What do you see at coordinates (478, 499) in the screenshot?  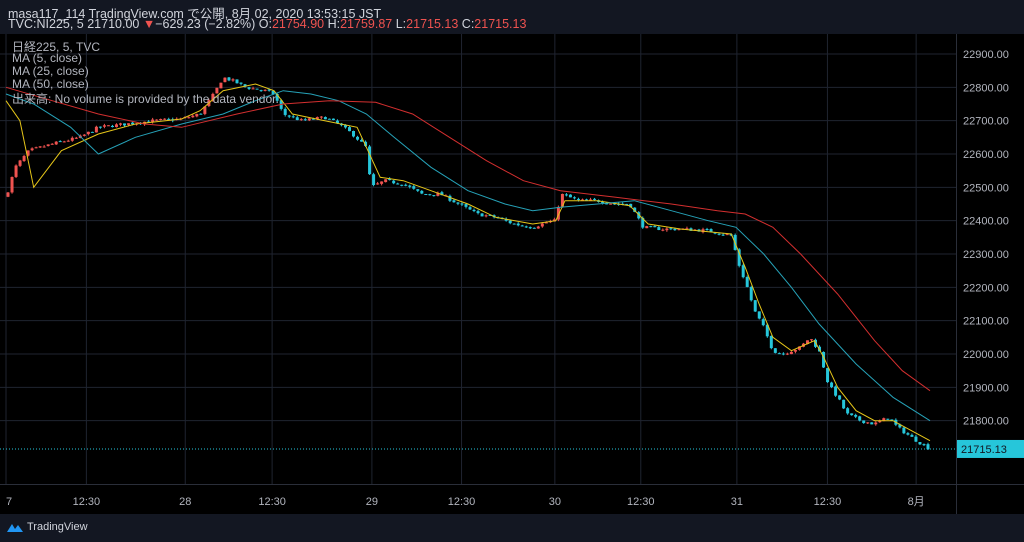 I see `time-axis: 7 12:30 28 12:30 29 12:30 30 12:30 31 12:30 8月` at bounding box center [478, 499].